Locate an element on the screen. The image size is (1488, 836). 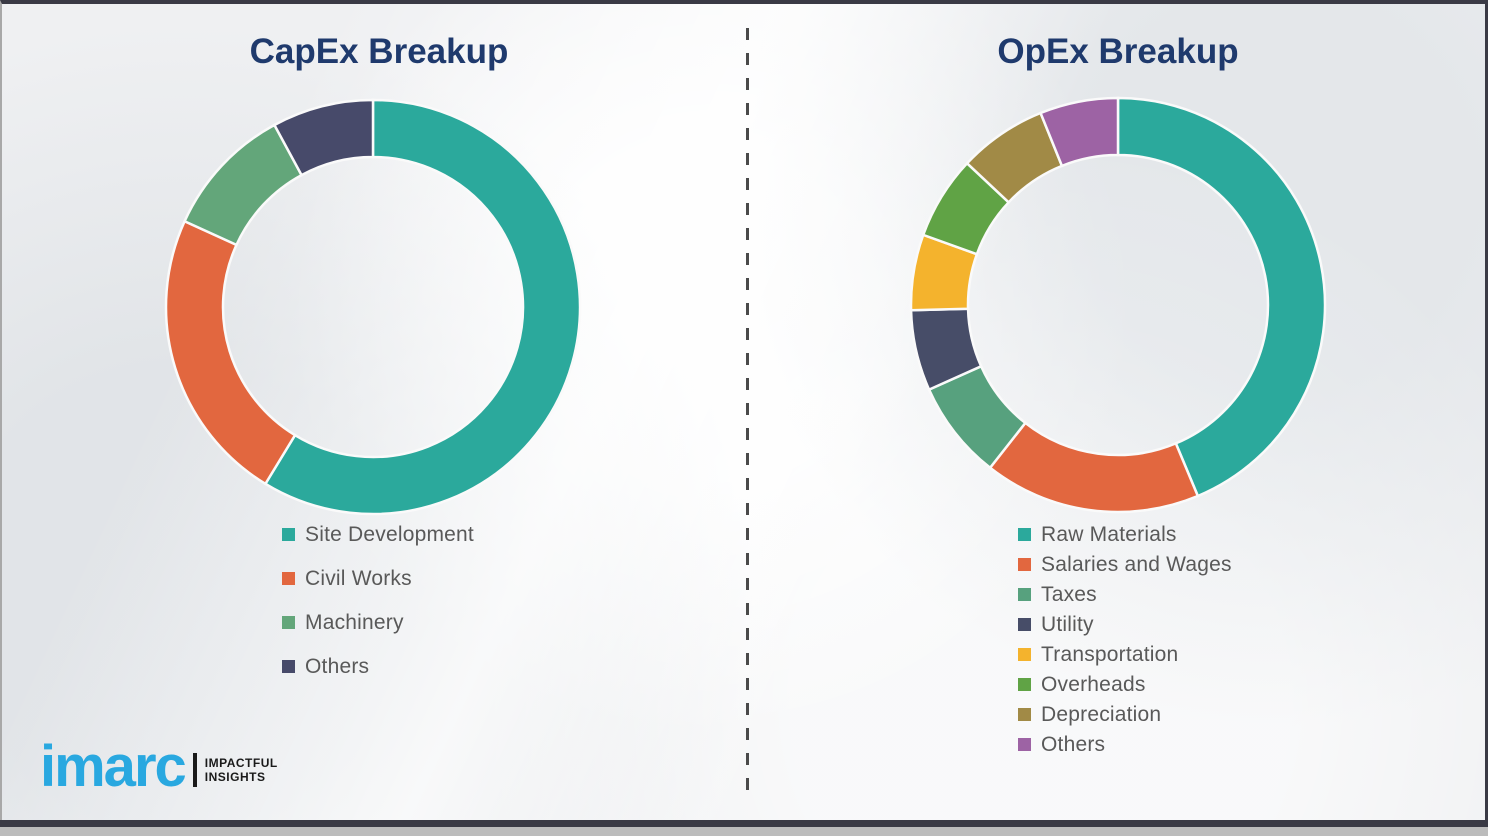
donut-segment-salaries-and-wages is located at coordinates (1094, 467).